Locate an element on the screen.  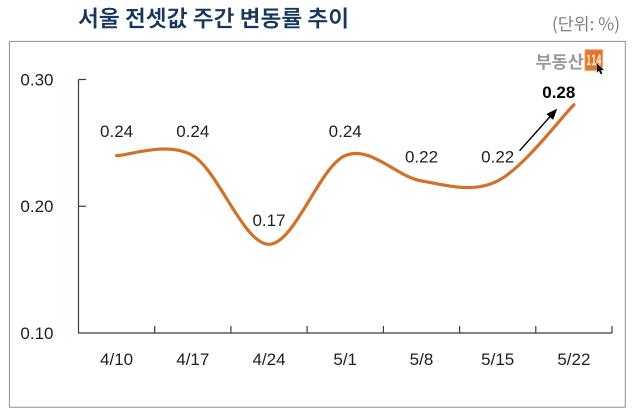
svg-text: 0.30 is located at coordinates (36, 79).